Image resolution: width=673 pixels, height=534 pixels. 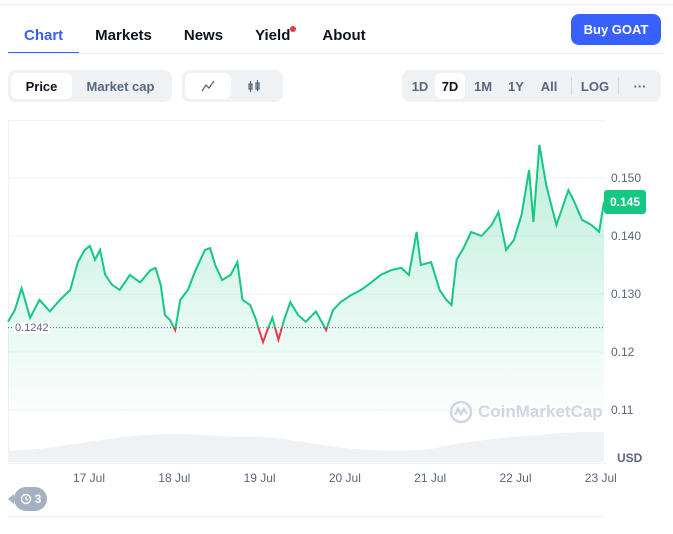 I want to click on tab-label: Chart, so click(x=44, y=35).